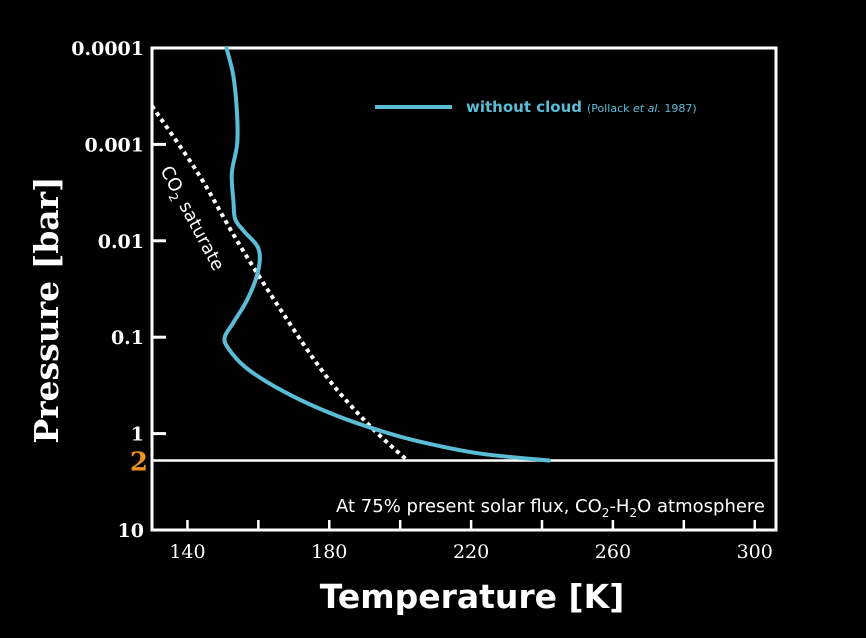 Image resolution: width=866 pixels, height=638 pixels. I want to click on legend-series-name: without cloud, so click(524, 107).